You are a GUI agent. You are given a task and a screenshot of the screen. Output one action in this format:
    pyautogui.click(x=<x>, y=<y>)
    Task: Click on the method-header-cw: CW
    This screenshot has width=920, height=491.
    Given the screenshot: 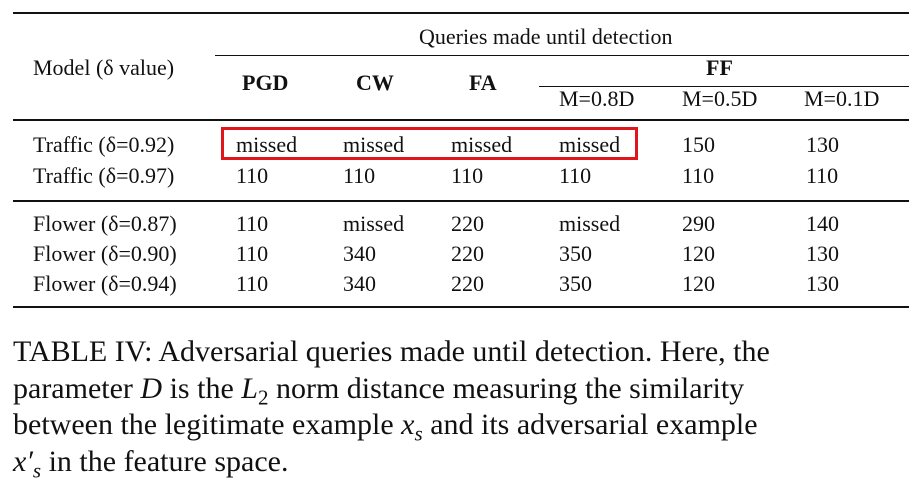 What is the action you would take?
    pyautogui.click(x=375, y=82)
    